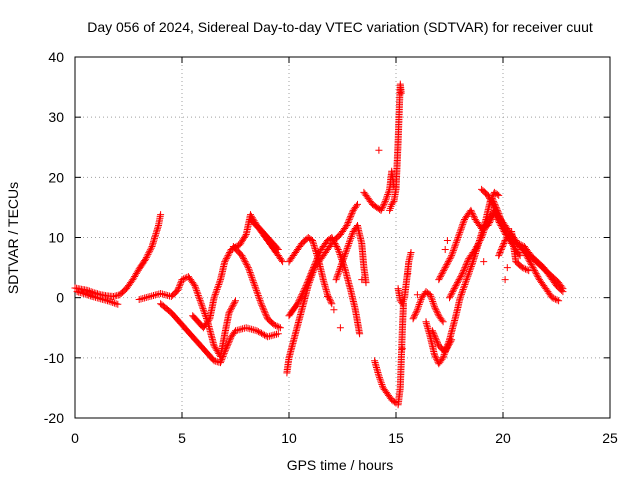  What do you see at coordinates (56, 238) in the screenshot?
I see `y-tick-label: 10` at bounding box center [56, 238].